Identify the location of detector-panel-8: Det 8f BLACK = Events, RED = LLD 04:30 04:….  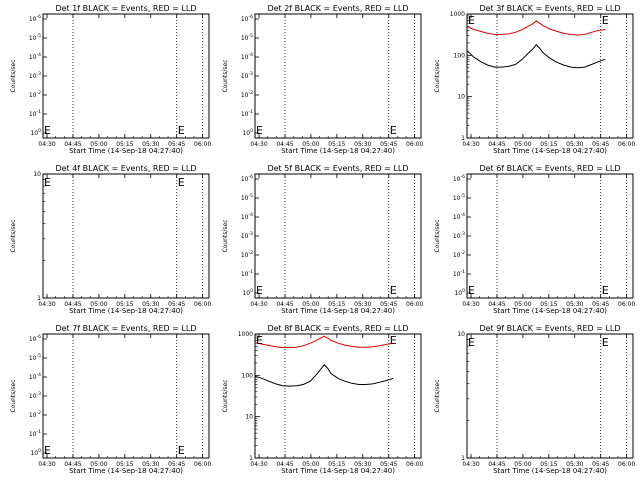
(322, 399).